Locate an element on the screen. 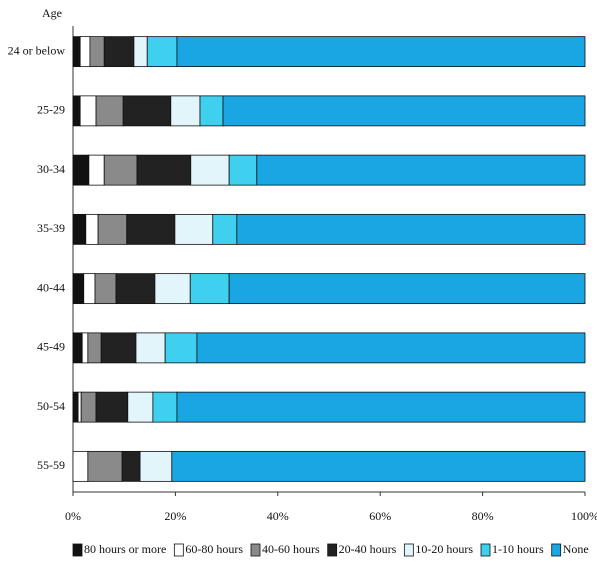 This screenshot has width=597, height=567. x-tick-label: 100% is located at coordinates (584, 516).